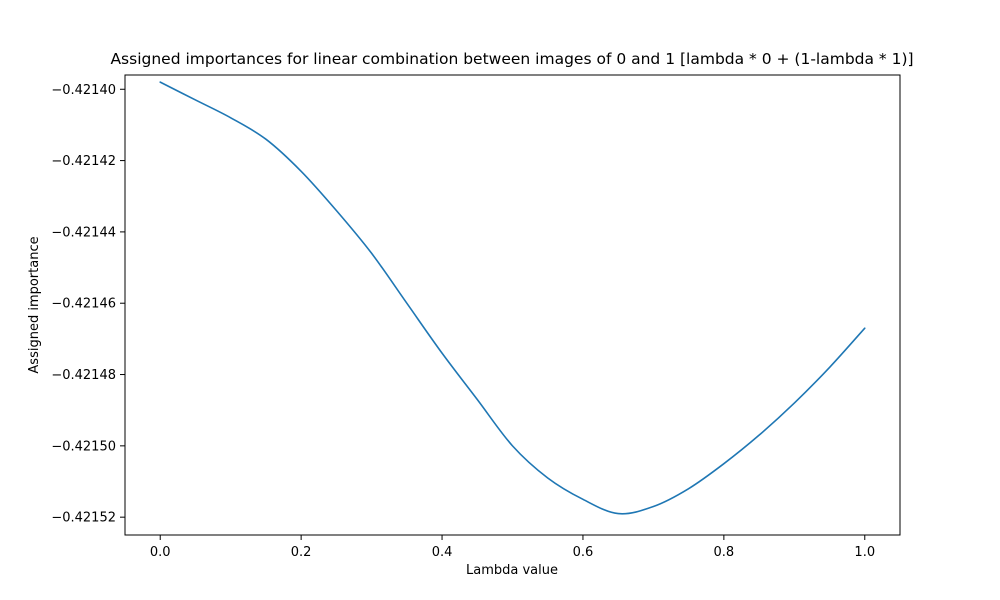 The width and height of the screenshot is (1000, 600). What do you see at coordinates (83, 90) in the screenshot?
I see `y-tick-label: −0.42140` at bounding box center [83, 90].